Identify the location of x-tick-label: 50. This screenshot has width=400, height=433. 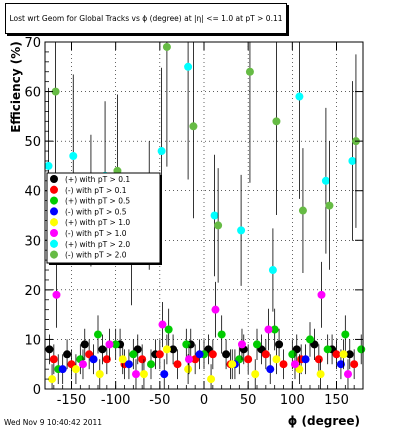
(248, 400).